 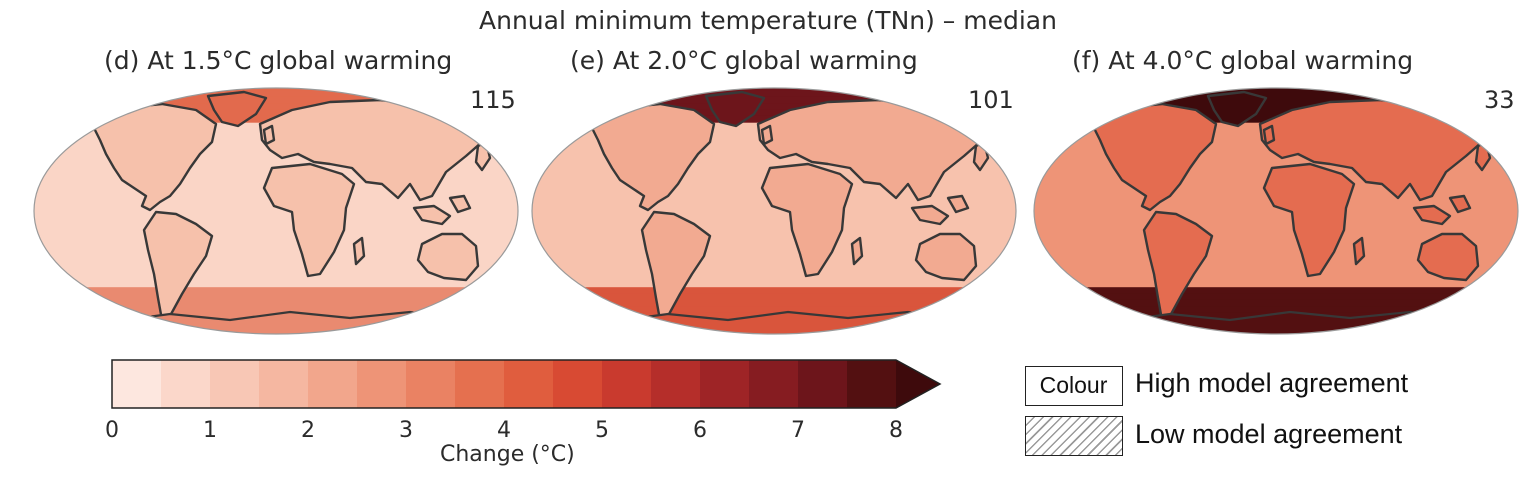 I want to click on legend-colour-swatch: Colour, so click(x=1074, y=386).